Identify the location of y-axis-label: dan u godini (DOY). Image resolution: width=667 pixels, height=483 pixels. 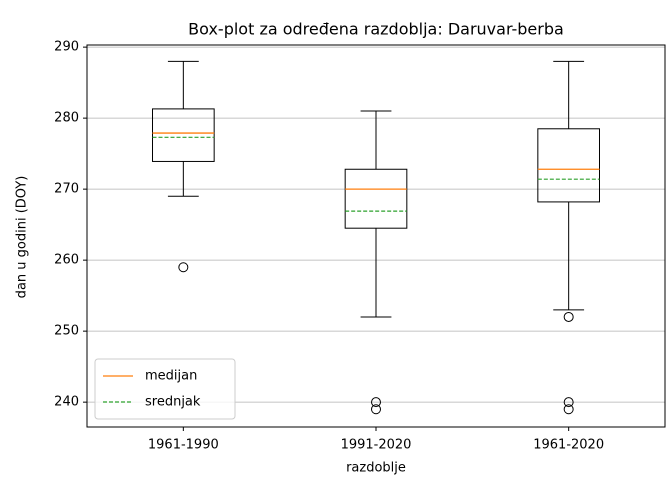
(22, 237).